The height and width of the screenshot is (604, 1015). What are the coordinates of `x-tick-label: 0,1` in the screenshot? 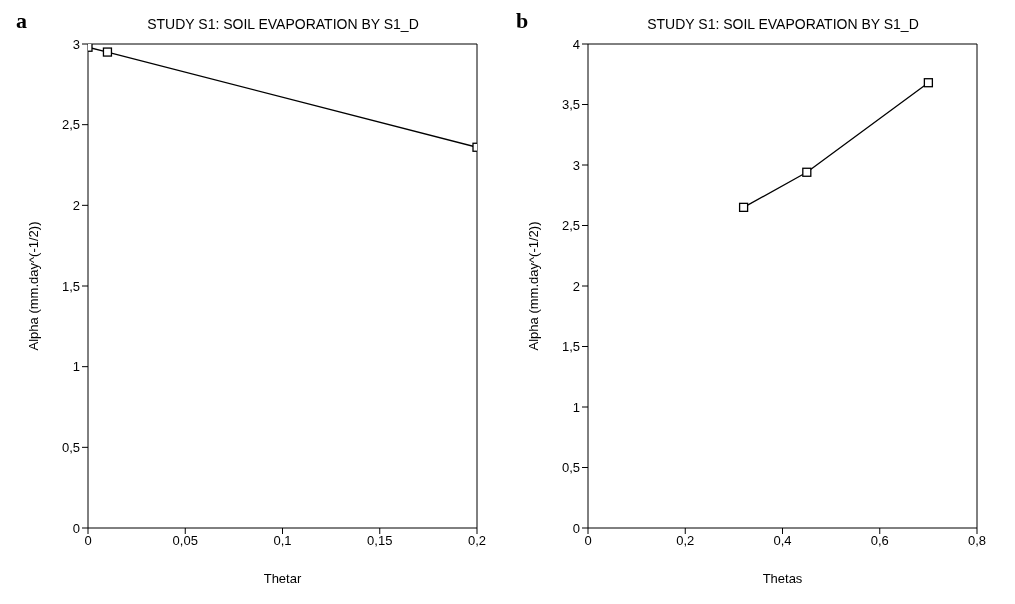 It's located at (282, 541).